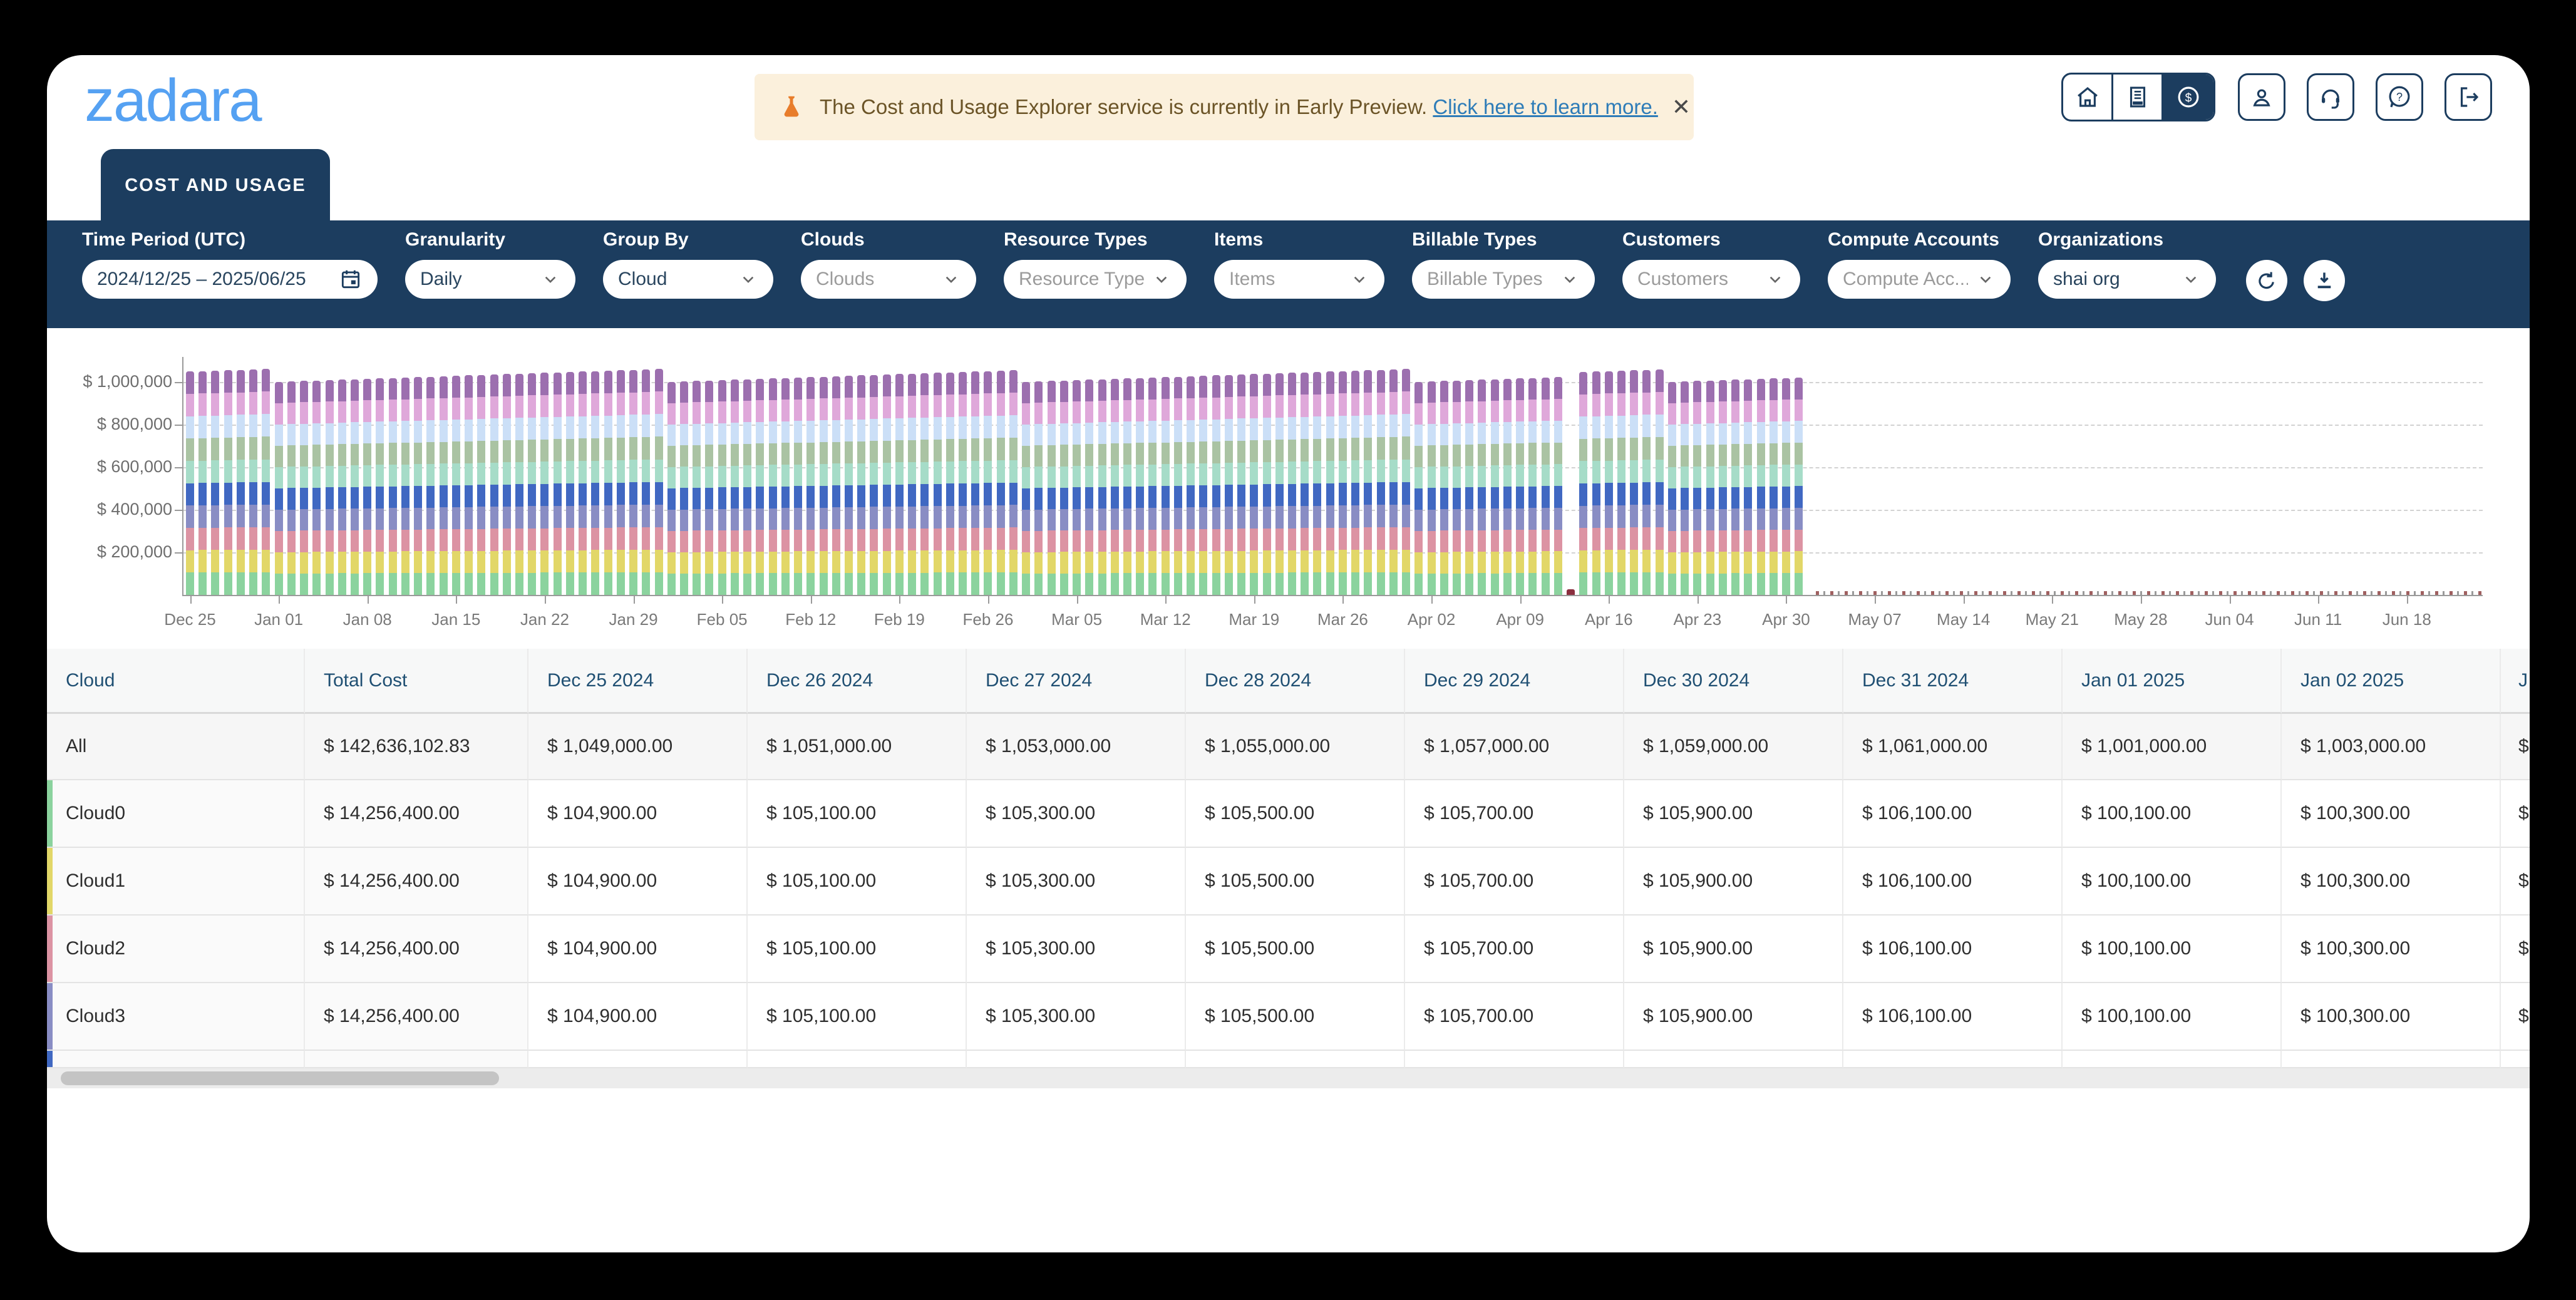 The height and width of the screenshot is (1300, 2576). I want to click on learn-more-link: Click here to learn more., so click(1546, 106).